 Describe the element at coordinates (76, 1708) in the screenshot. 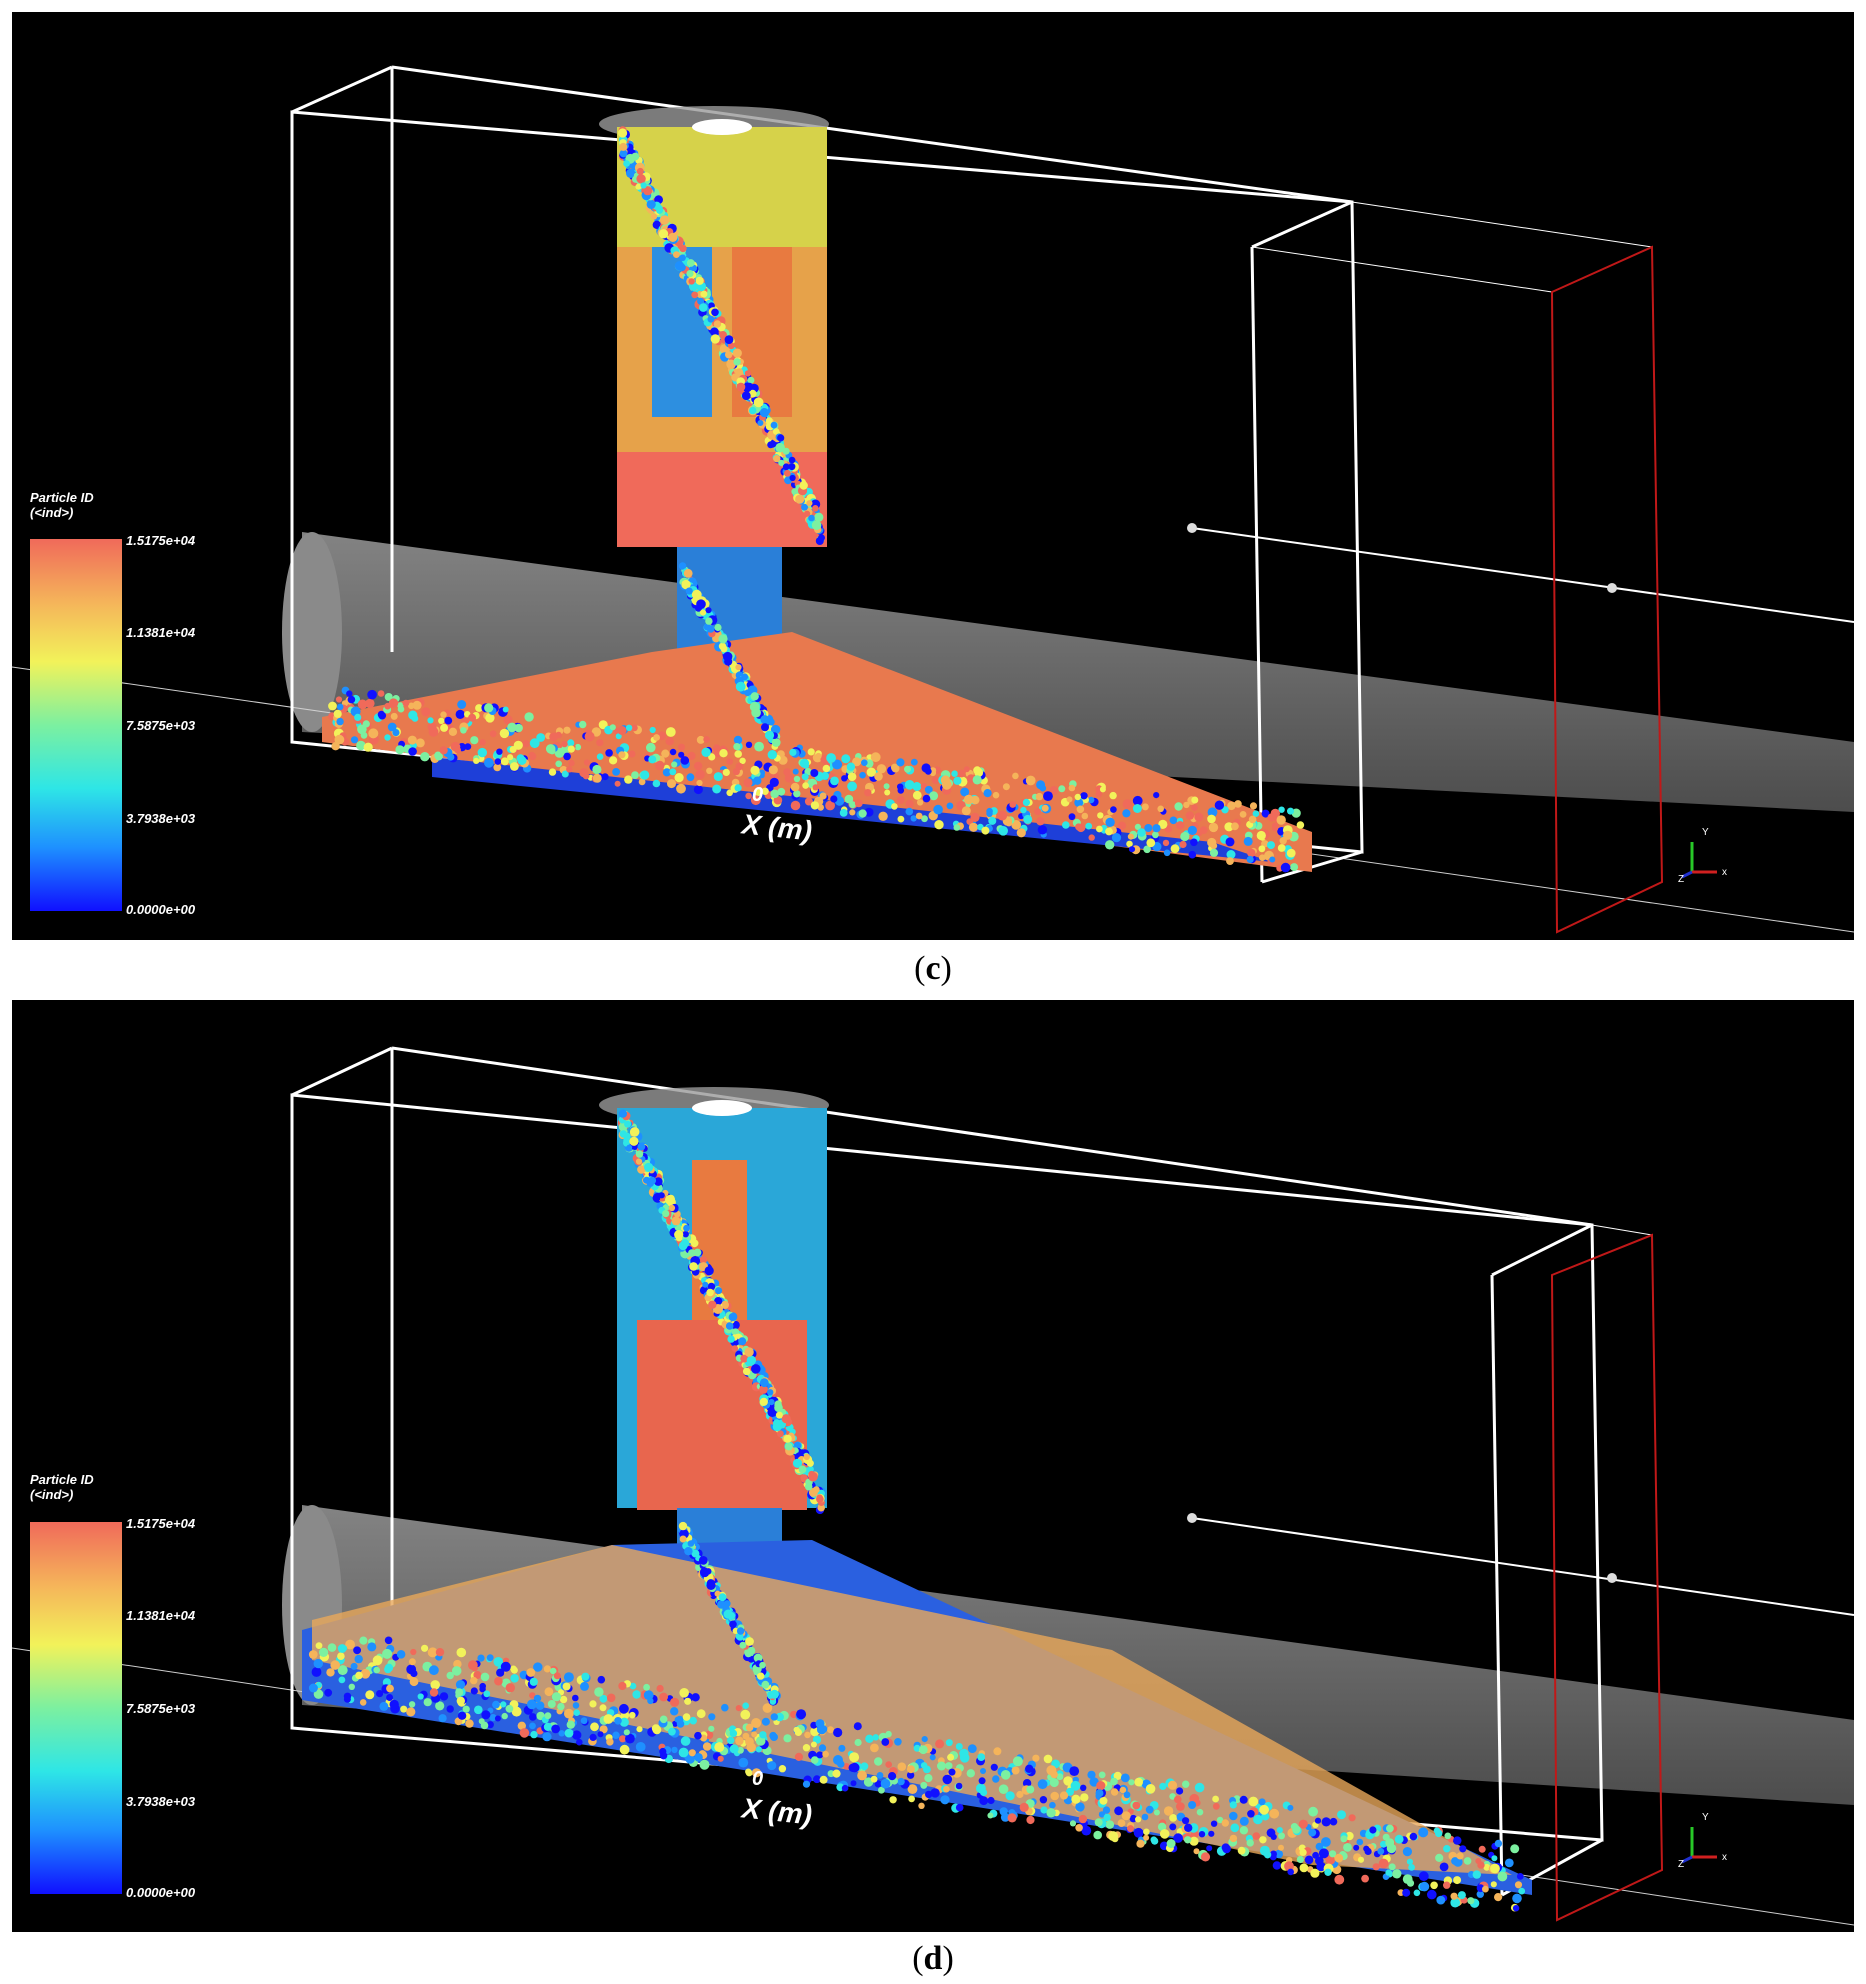

I see `color-legend-bar` at that location.